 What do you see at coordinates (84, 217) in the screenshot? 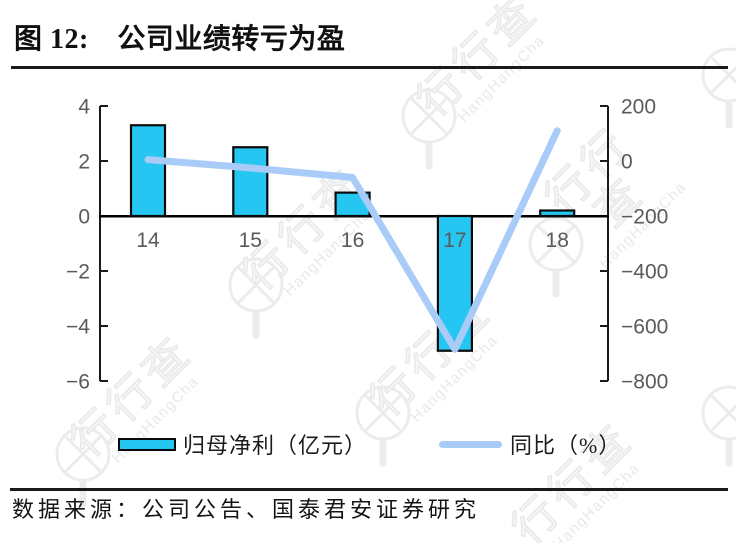
I see `left-axis-tick-label: 0` at bounding box center [84, 217].